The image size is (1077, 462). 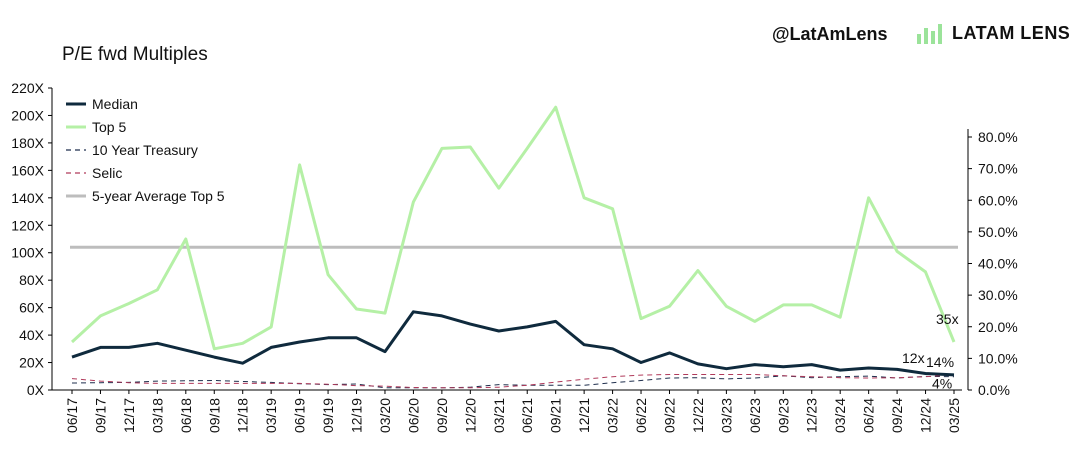 What do you see at coordinates (994, 390) in the screenshot?
I see `y-right-tick-label: 0.0%` at bounding box center [994, 390].